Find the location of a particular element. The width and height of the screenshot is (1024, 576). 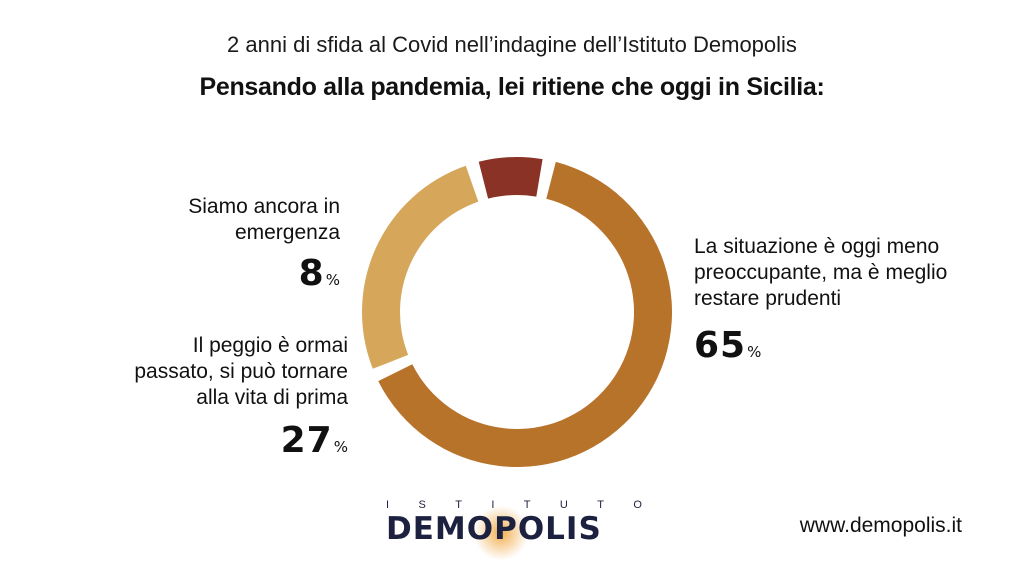

label-line: preoccupante, ma è meglio is located at coordinates (821, 272).